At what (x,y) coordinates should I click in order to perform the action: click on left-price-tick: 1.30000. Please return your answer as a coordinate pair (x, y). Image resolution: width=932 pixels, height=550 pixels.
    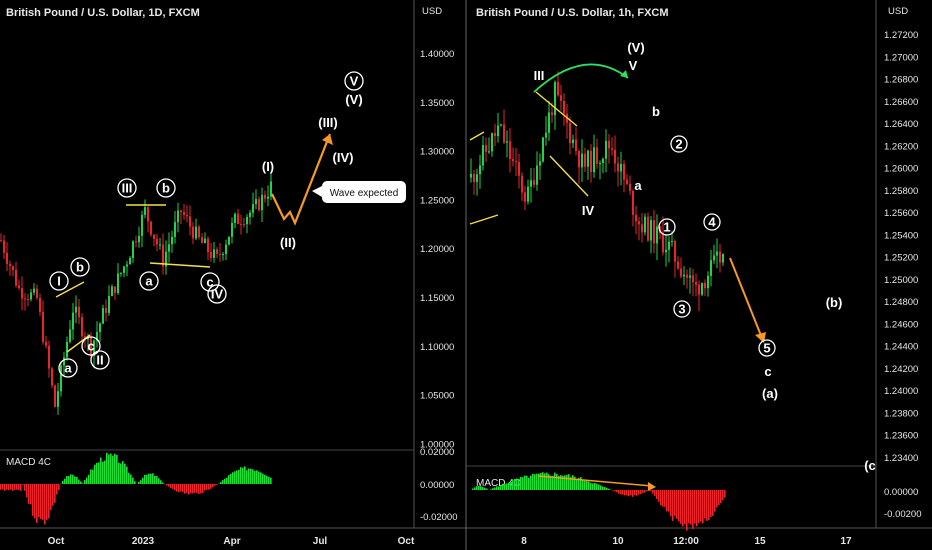
    Looking at the image, I should click on (437, 152).